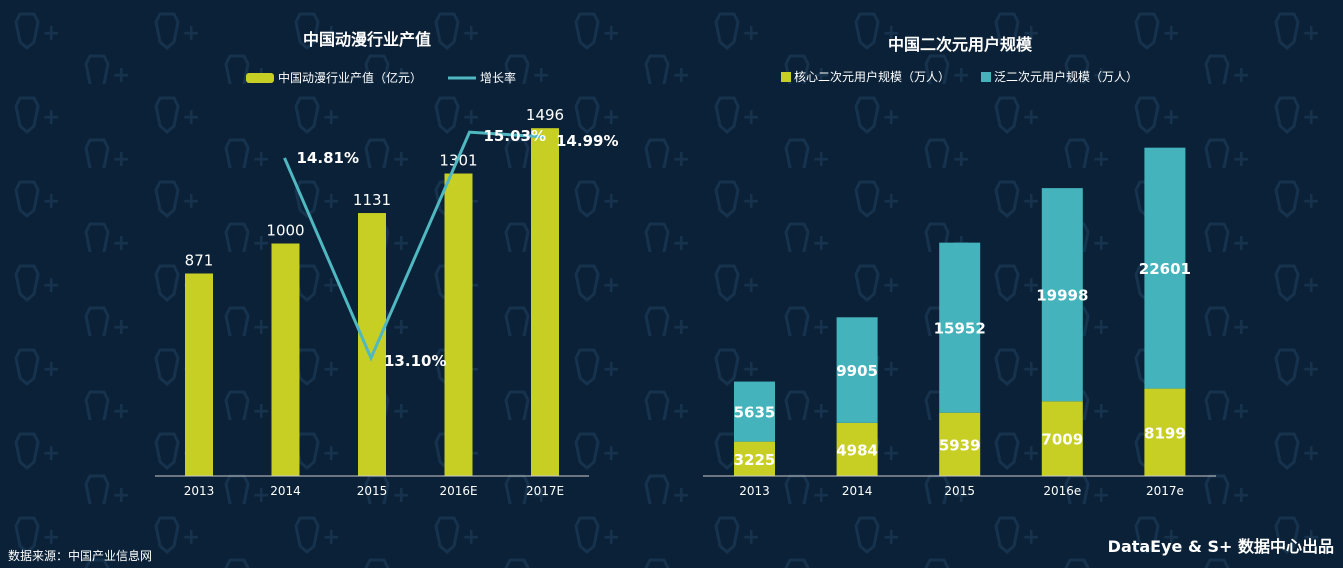 The width and height of the screenshot is (1343, 568). I want to click on growth-rate-line, so click(414, 246).